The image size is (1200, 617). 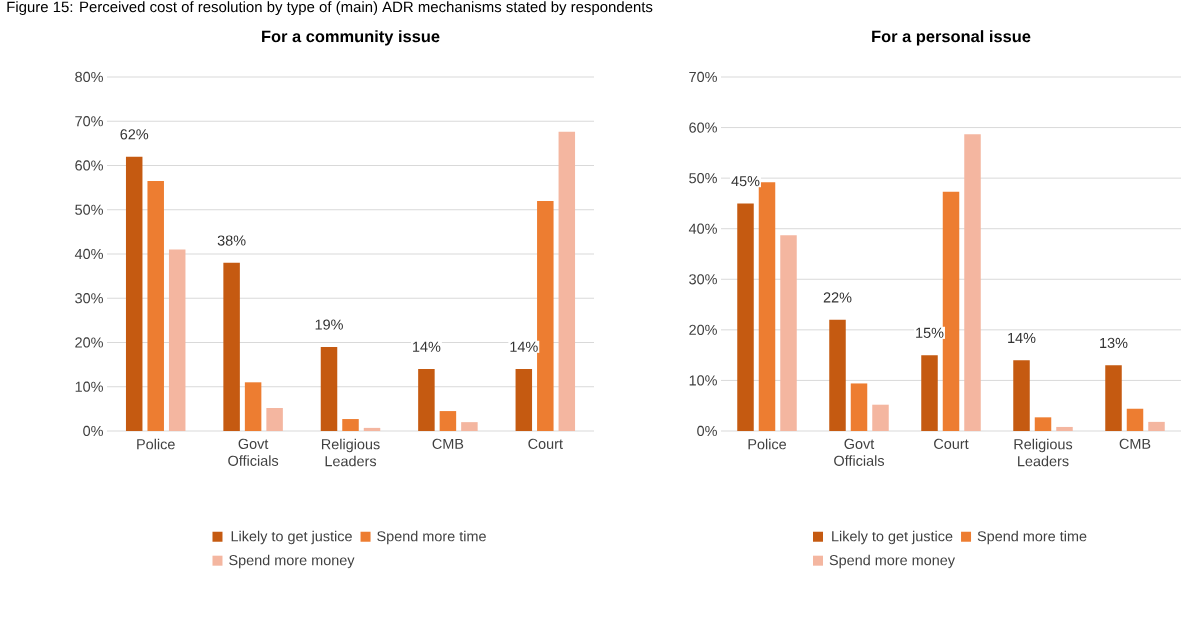 I want to click on caption: Figure 15: Perceived cost of resolution by type of (main) ADR mechanisms stated by respondents, so click(x=330, y=8).